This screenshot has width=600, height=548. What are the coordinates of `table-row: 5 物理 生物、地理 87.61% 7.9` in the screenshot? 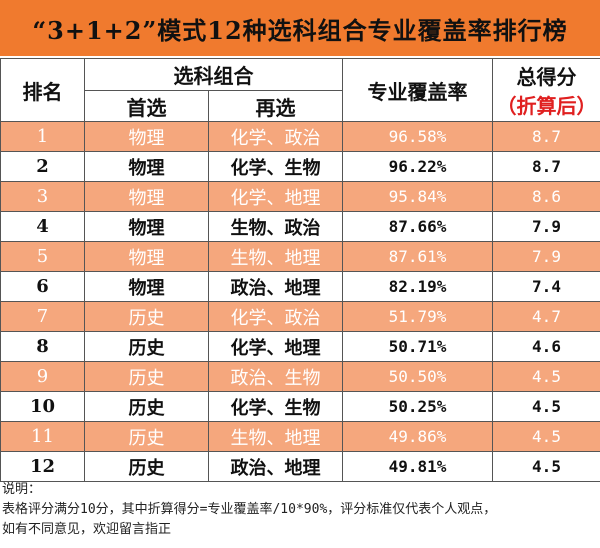 It's located at (300, 256).